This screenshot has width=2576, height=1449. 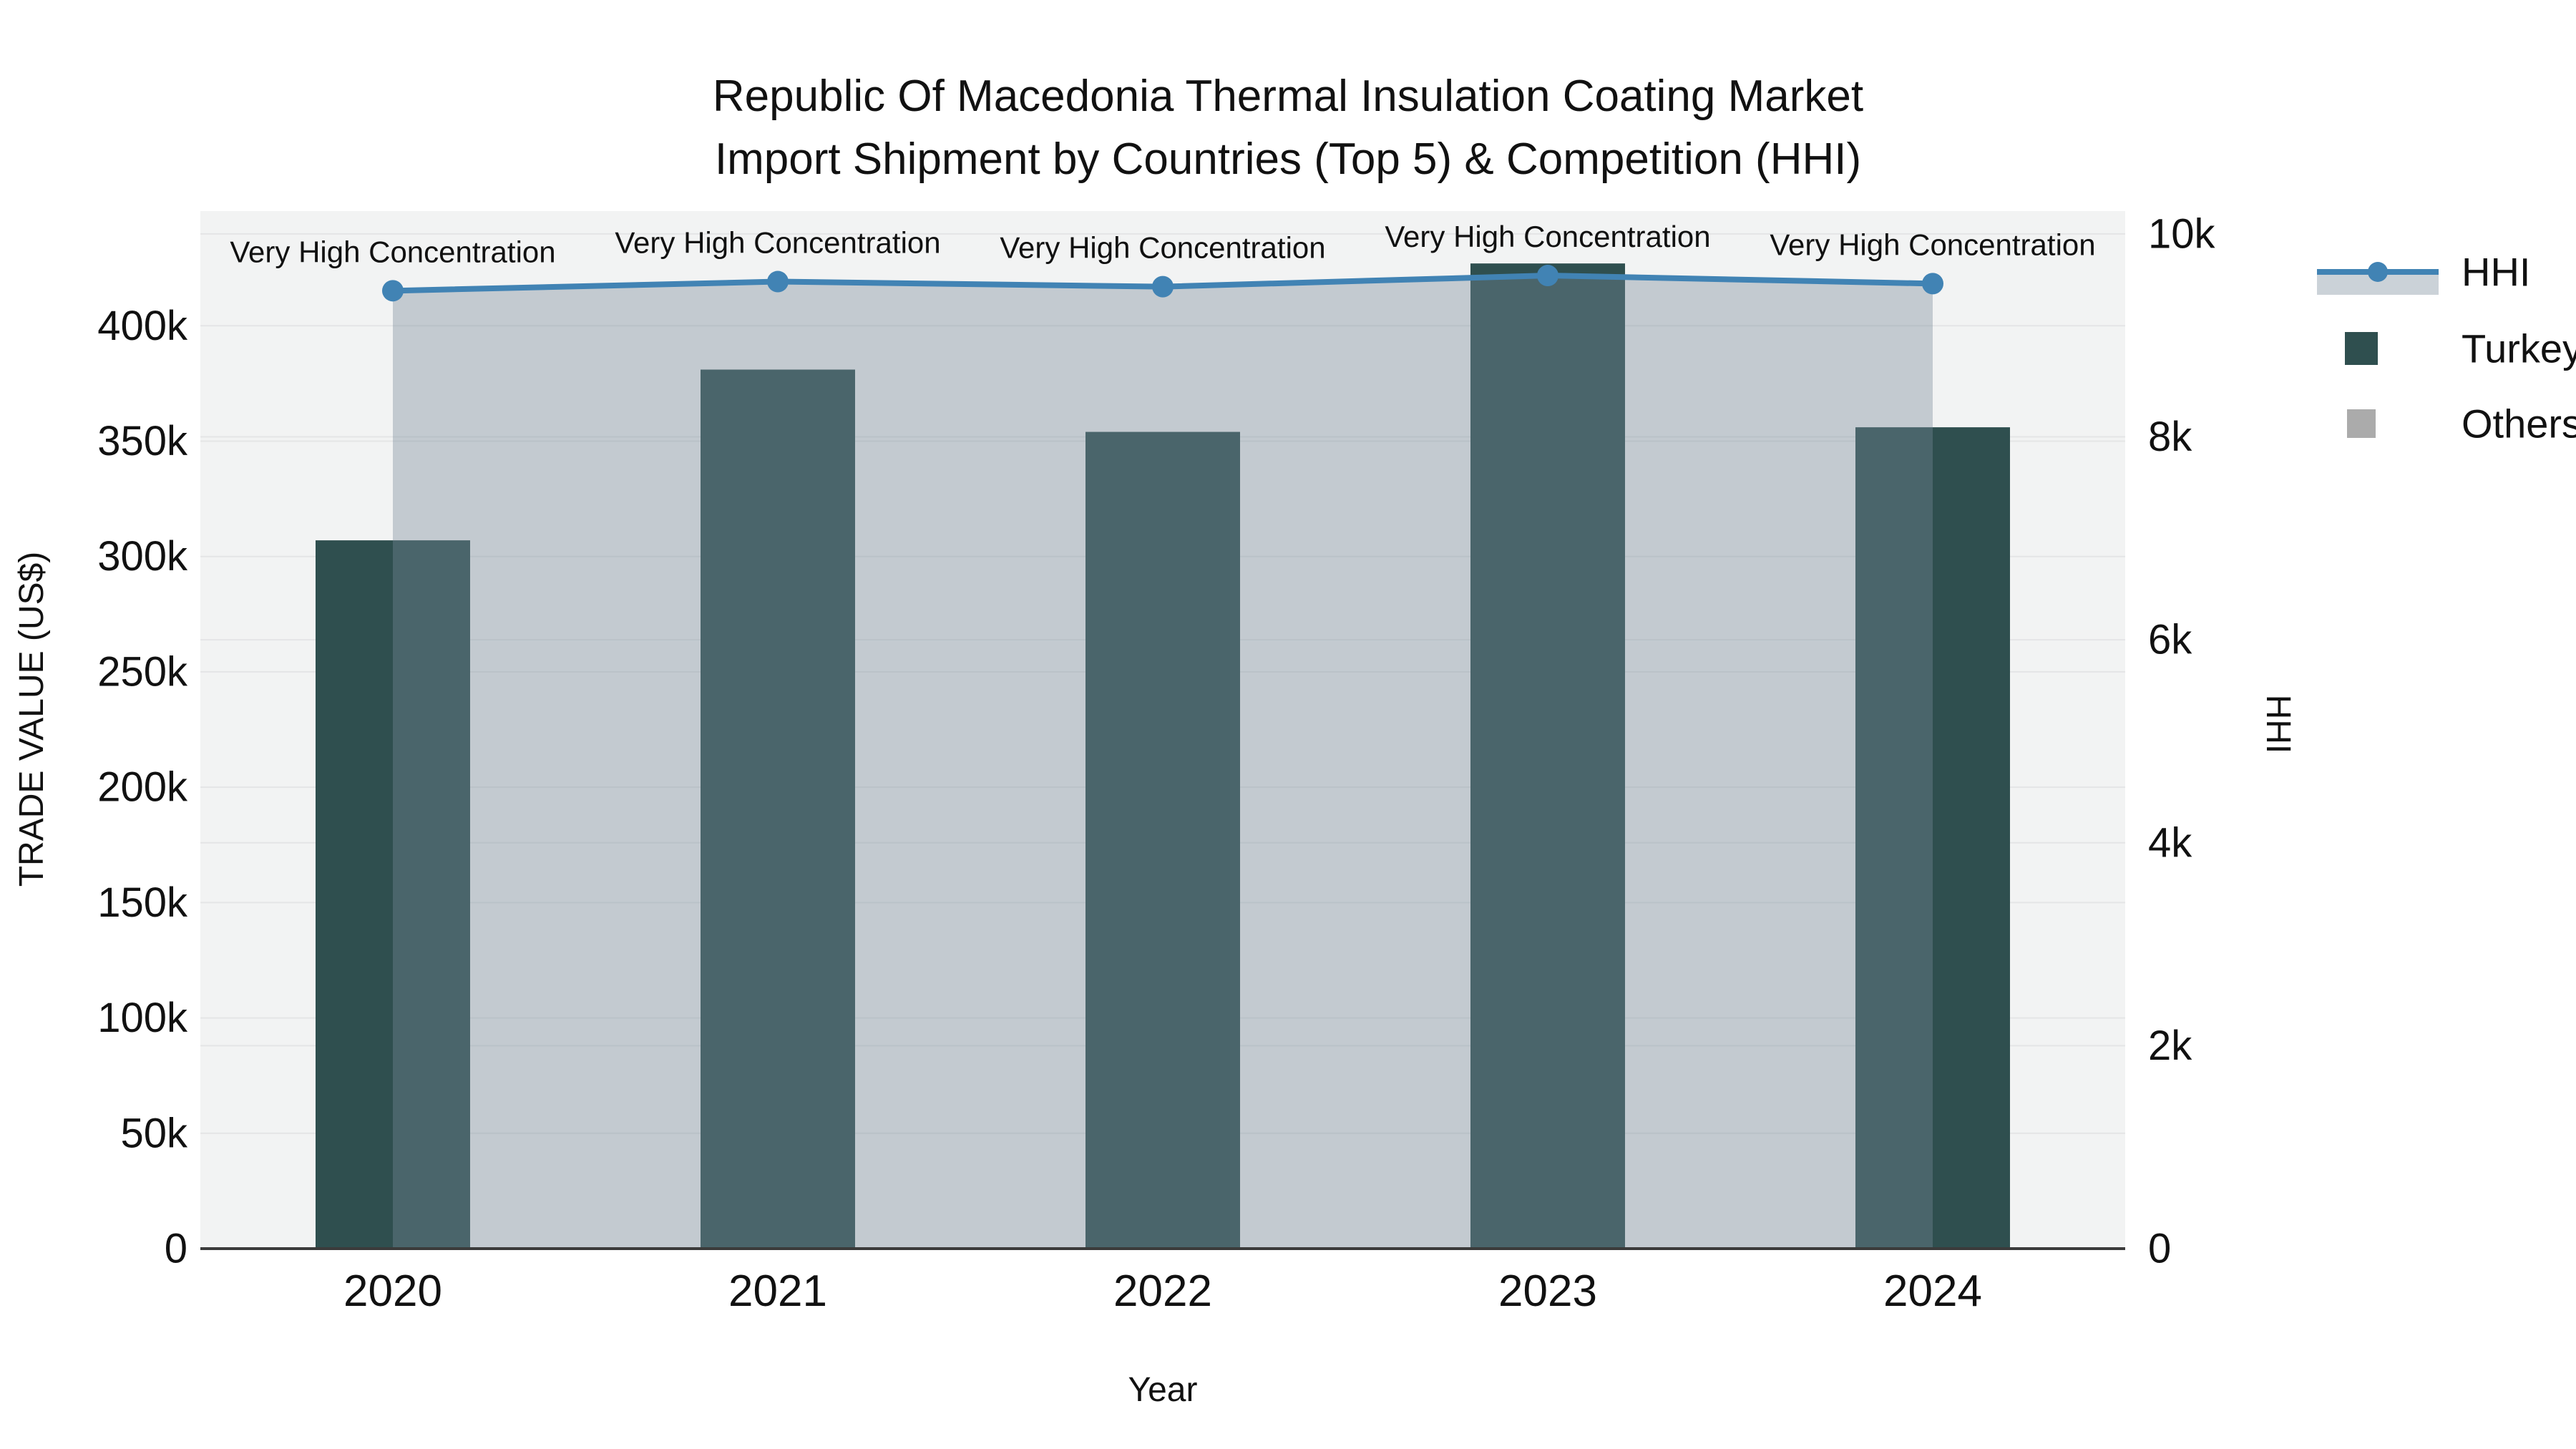 I want to click on annotation-2021: Very High Concentration, so click(x=777, y=243).